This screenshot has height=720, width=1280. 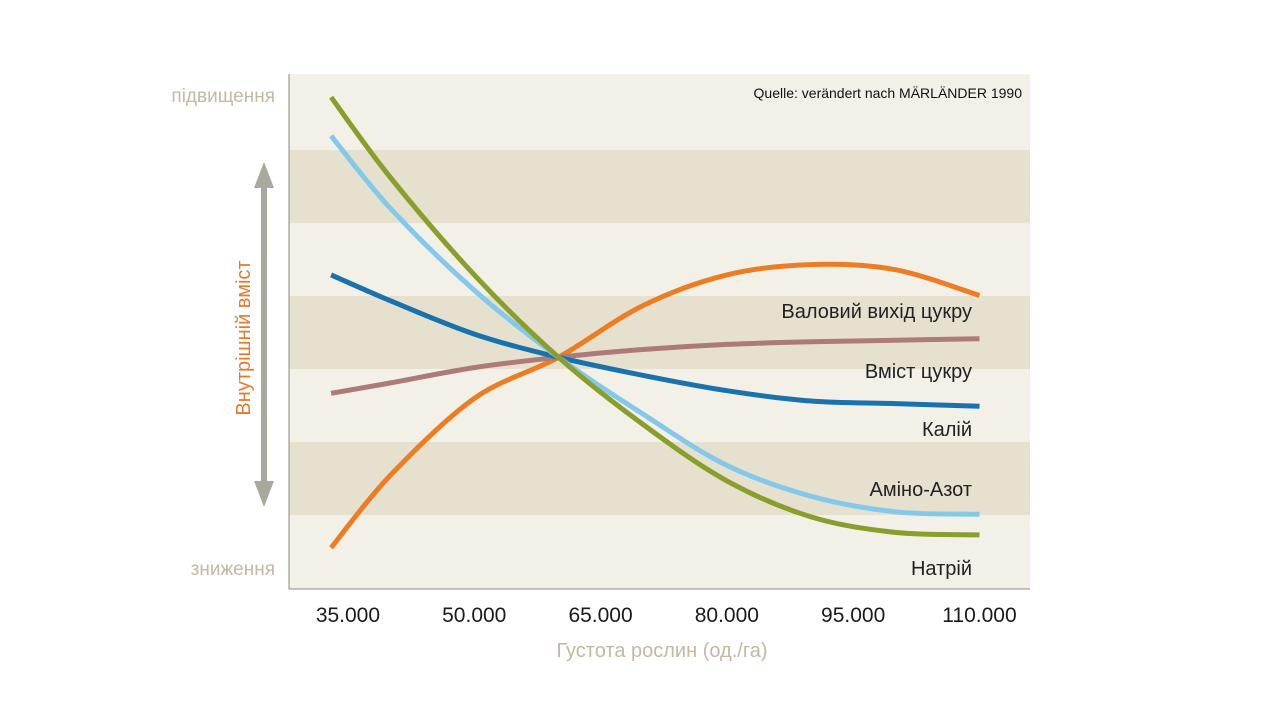 What do you see at coordinates (233, 569) in the screenshot?
I see `y-bottom-level-label: зниження` at bounding box center [233, 569].